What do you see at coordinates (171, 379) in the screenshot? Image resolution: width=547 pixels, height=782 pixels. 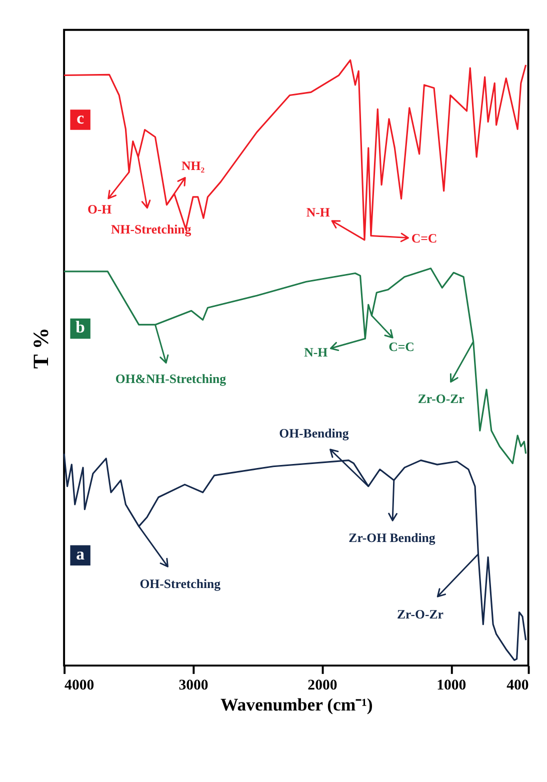 I see `annotation: OH&NH-Stretching` at bounding box center [171, 379].